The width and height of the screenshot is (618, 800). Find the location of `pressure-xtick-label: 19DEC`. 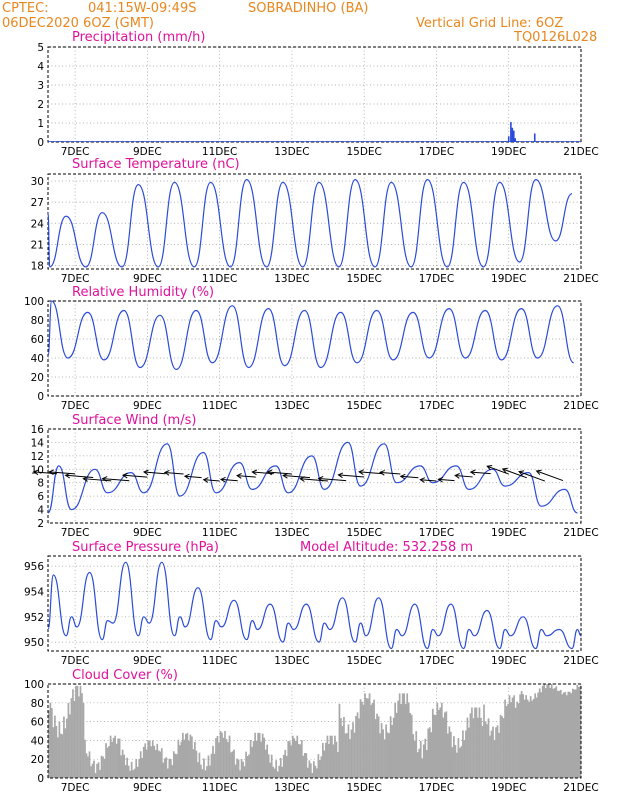

pressure-xtick-label: 19DEC is located at coordinates (508, 661).